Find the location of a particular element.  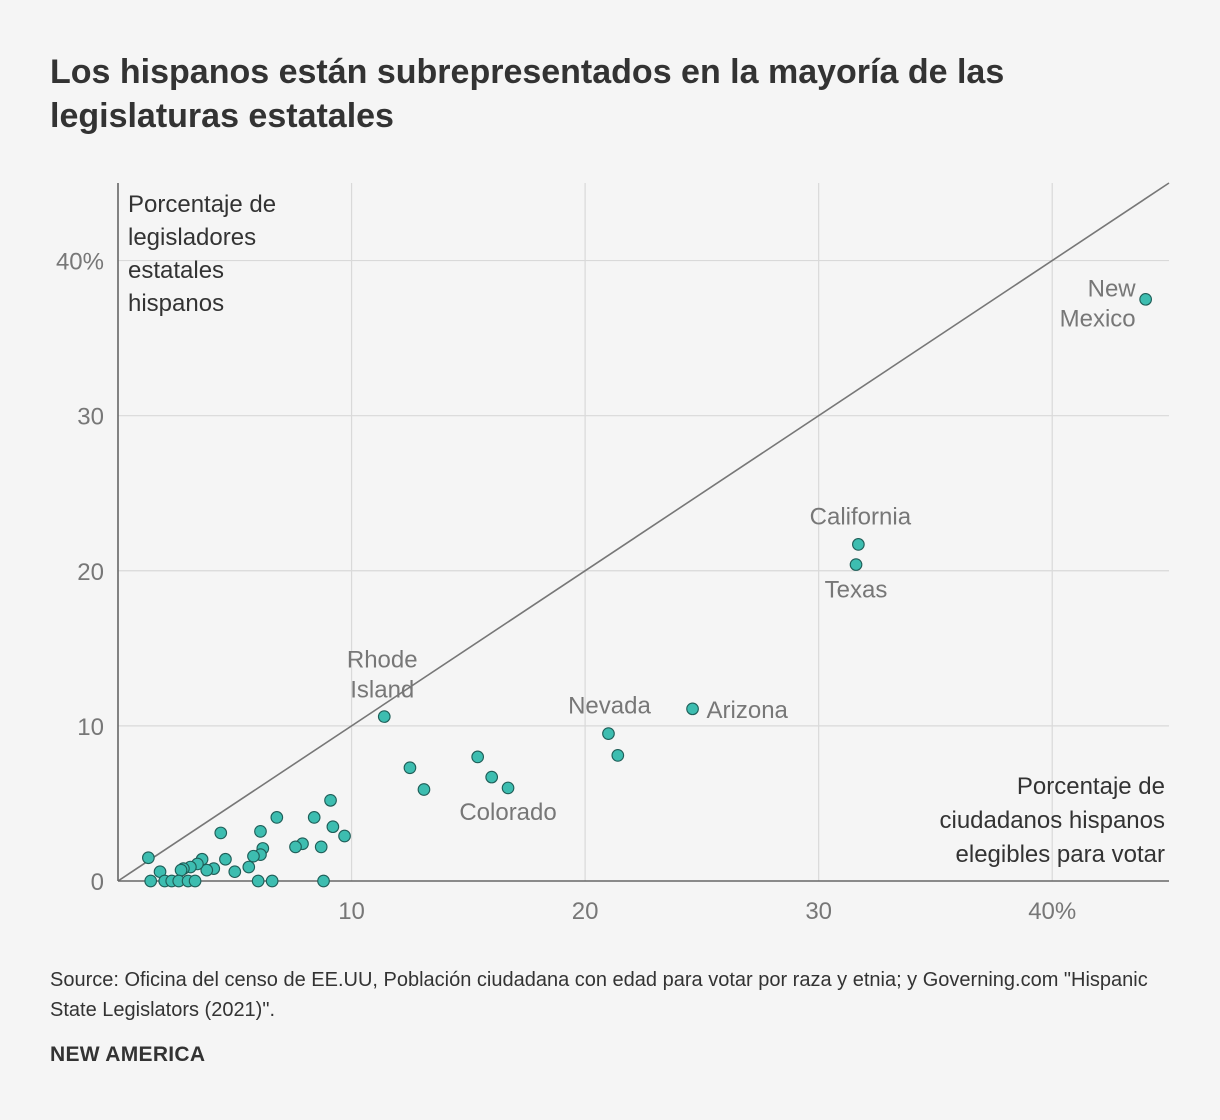

y-tick-label: 30 is located at coordinates (90, 417).